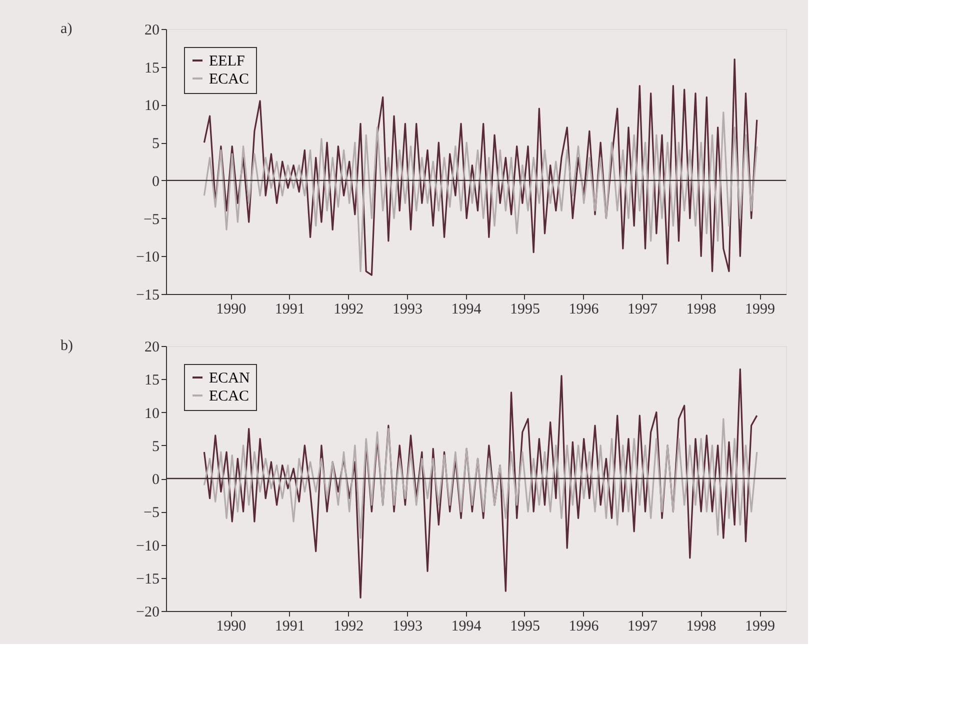 Image resolution: width=955 pixels, height=705 pixels. I want to click on legend-label: EELF, so click(227, 62).